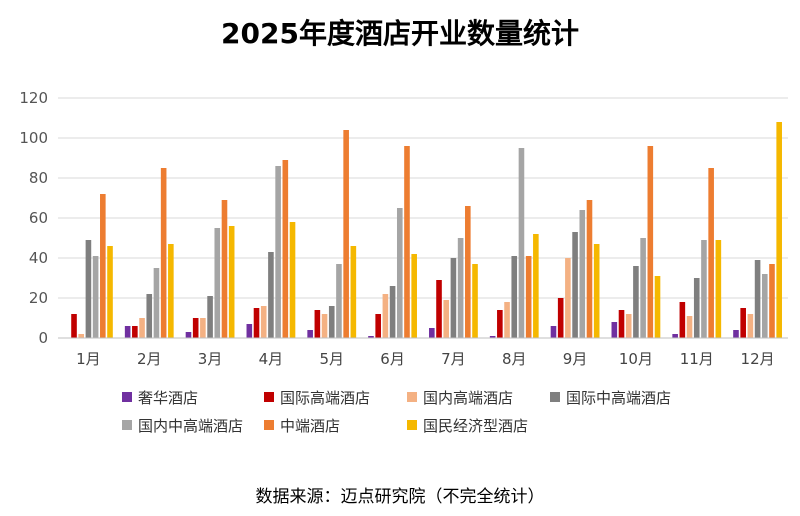 The image size is (800, 516). Describe the element at coordinates (475, 426) in the screenshot. I see `legend-label: 国民经济型酒店` at that location.